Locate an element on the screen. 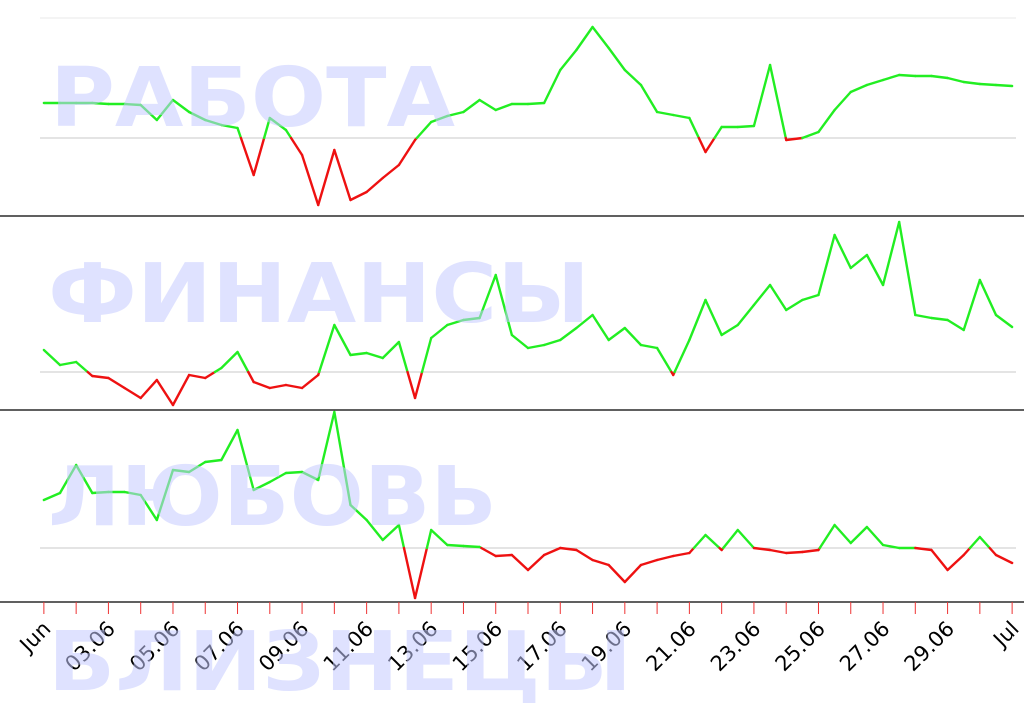  x-tick-label: Jul is located at coordinates (1005, 635).